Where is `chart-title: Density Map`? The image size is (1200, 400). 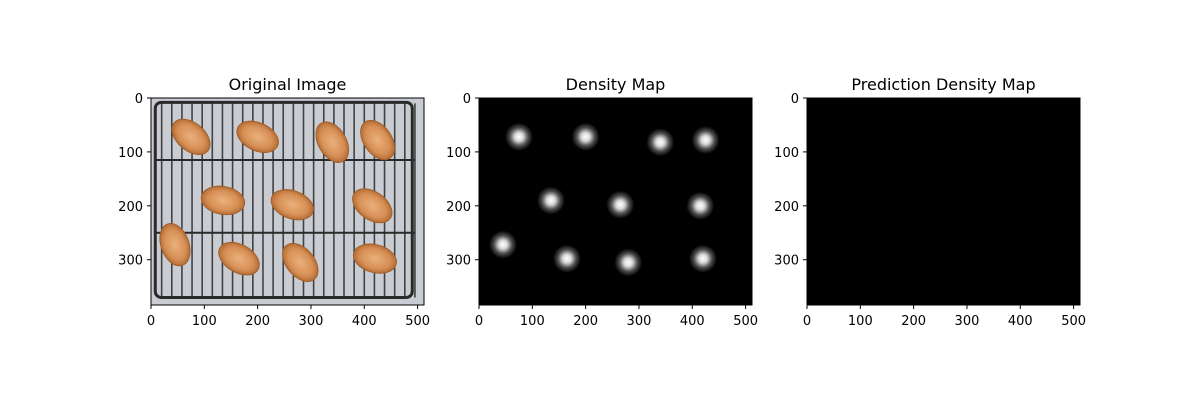 chart-title: Density Map is located at coordinates (616, 84).